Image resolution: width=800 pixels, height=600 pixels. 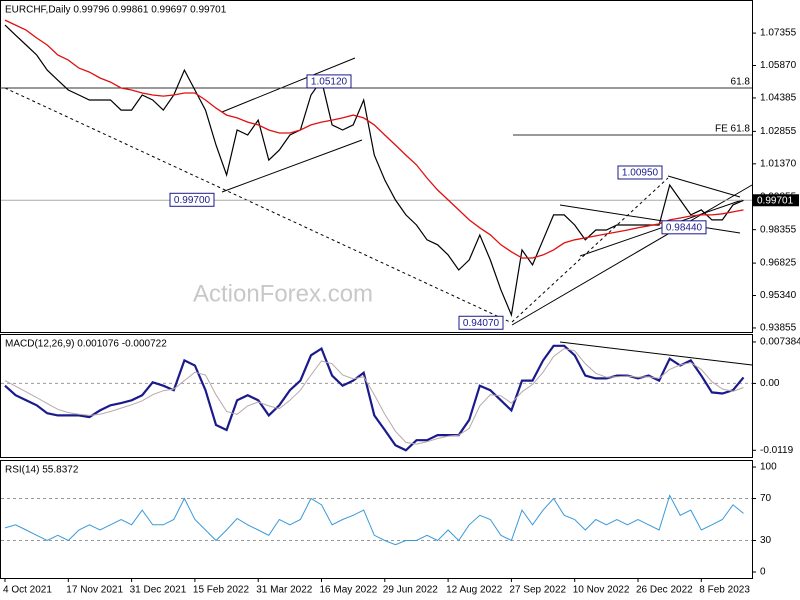 I want to click on annotation-label: 1.05120, so click(x=329, y=82).